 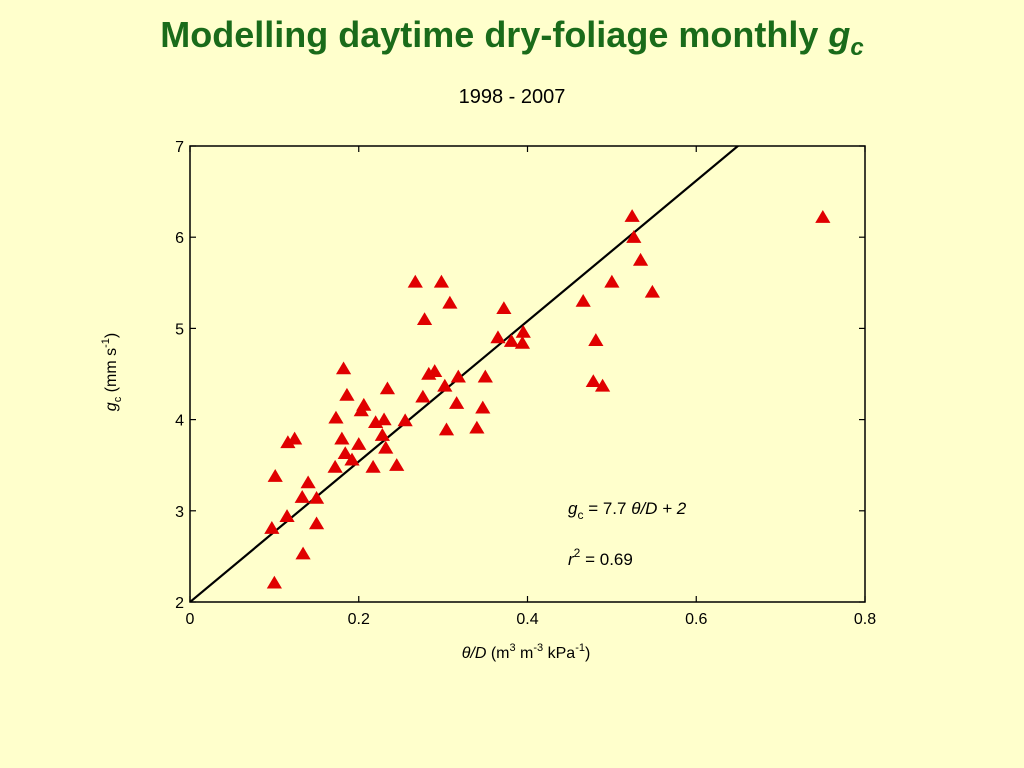 I want to click on eq-c-subscript: c, so click(x=580, y=515).